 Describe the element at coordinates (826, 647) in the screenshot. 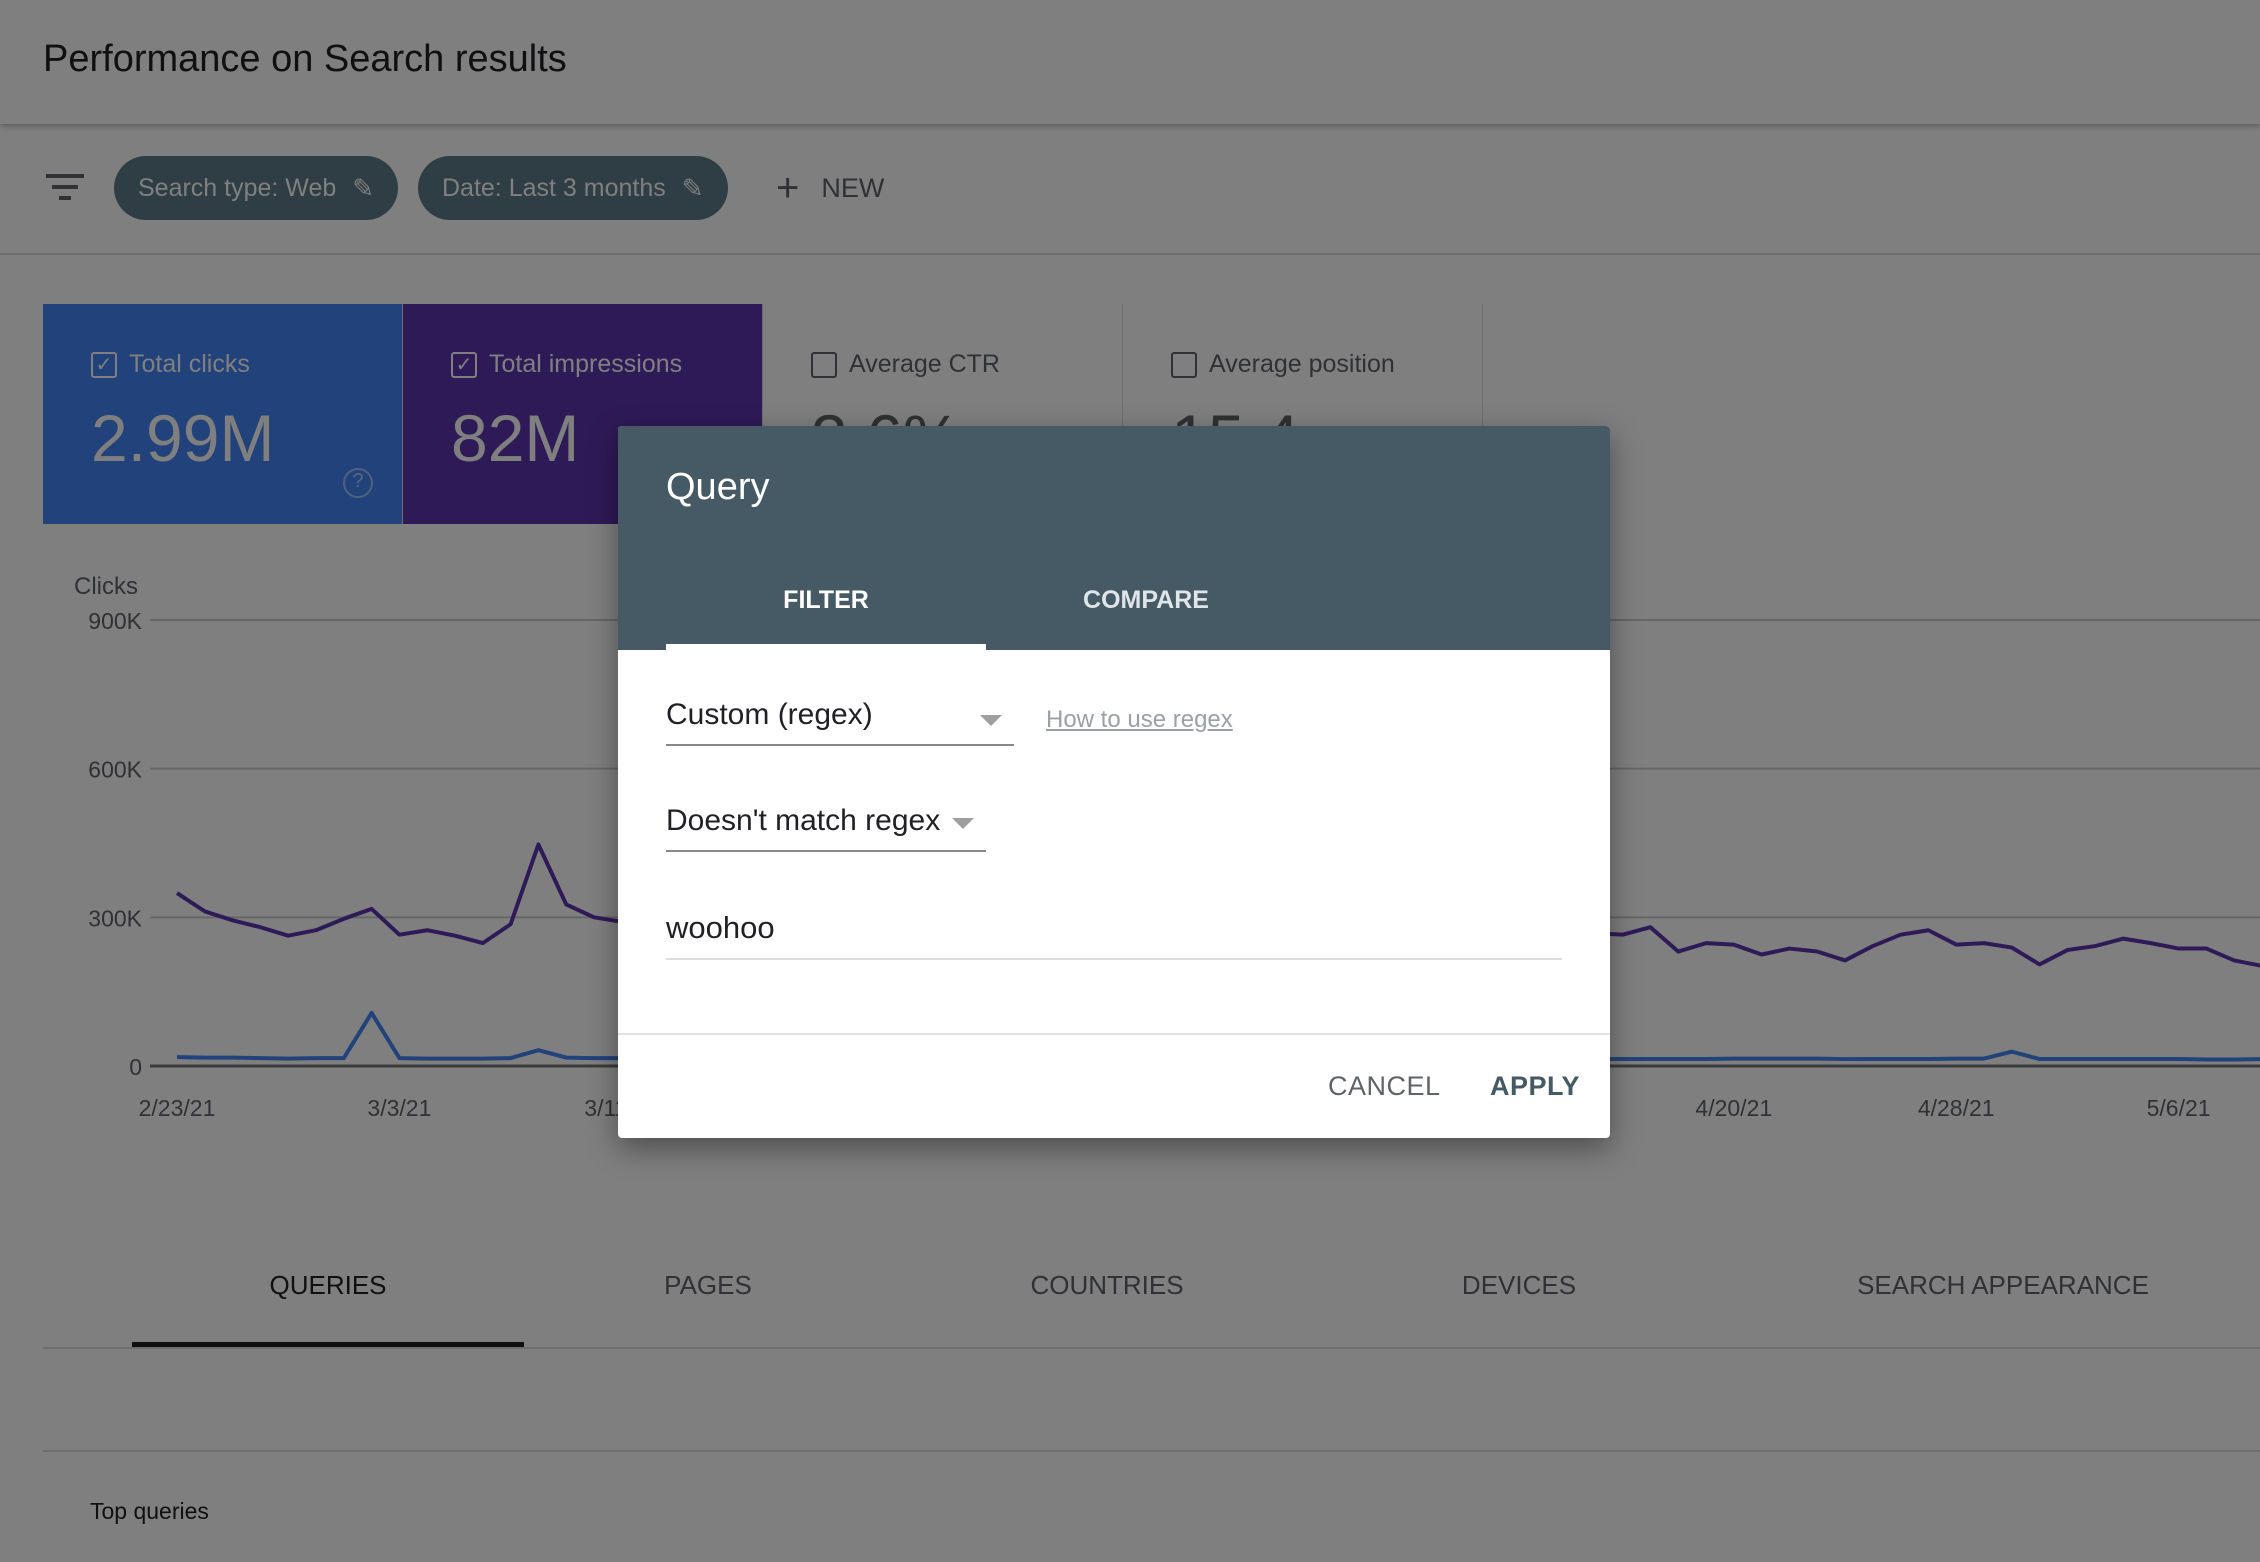

I see `active-tab-indicator` at that location.